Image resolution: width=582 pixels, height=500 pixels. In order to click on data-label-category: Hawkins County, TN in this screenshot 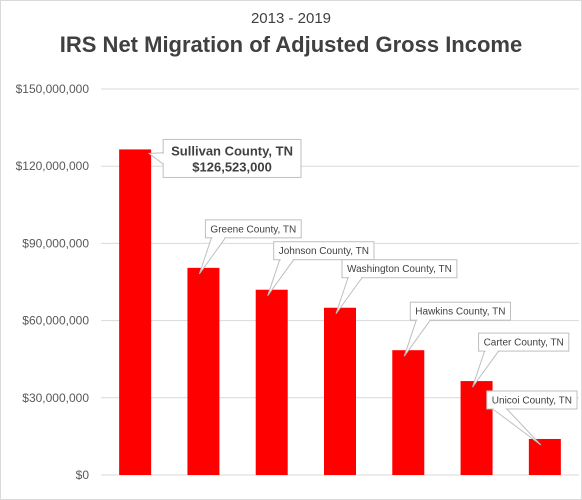, I will do `click(460, 312)`.